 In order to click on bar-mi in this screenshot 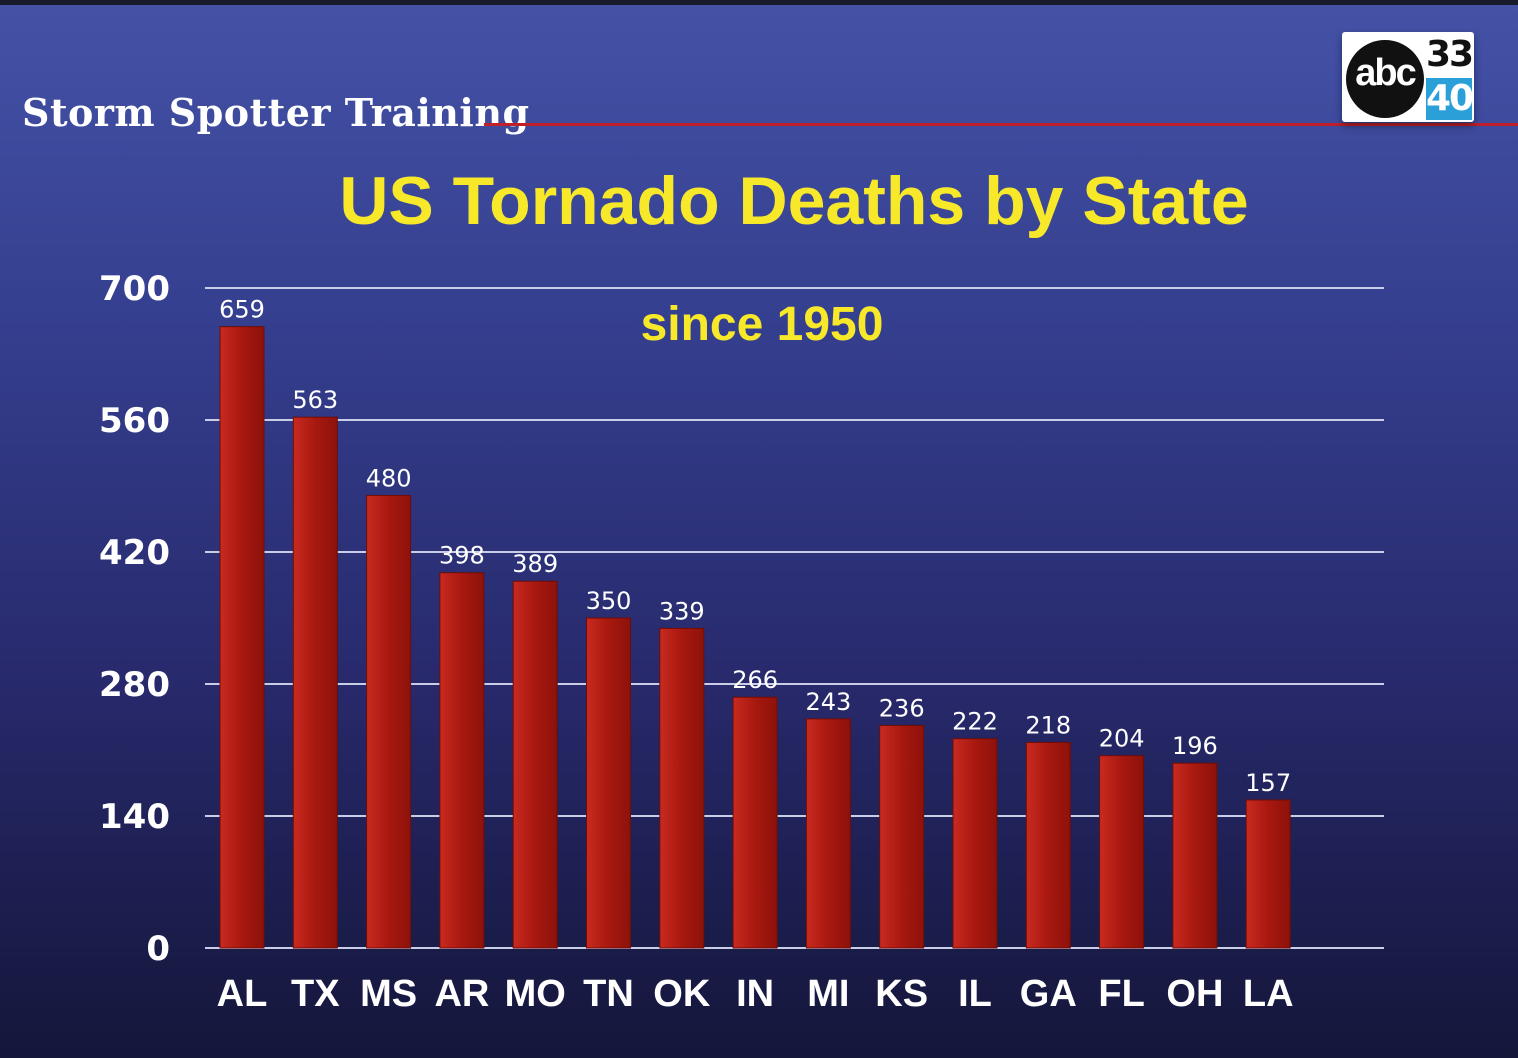, I will do `click(828, 833)`.